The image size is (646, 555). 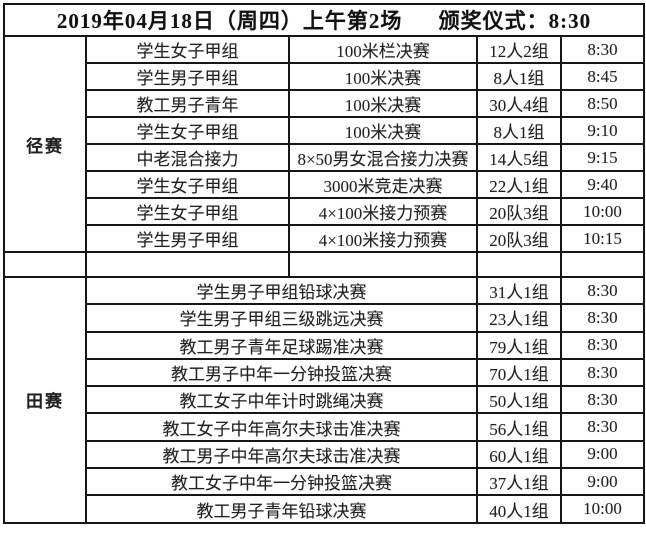 What do you see at coordinates (281, 318) in the screenshot?
I see `event-cell: 学生男子甲组三级跳远决赛` at bounding box center [281, 318].